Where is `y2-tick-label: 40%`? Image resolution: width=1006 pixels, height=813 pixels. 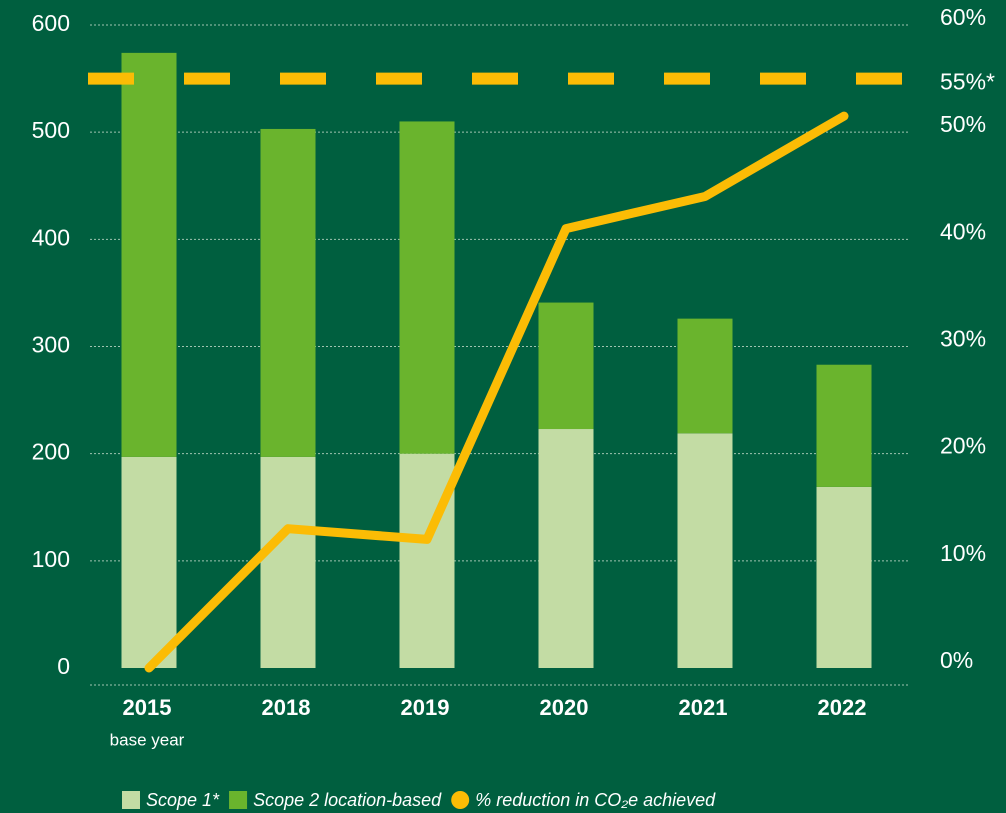
y2-tick-label: 40% is located at coordinates (963, 231).